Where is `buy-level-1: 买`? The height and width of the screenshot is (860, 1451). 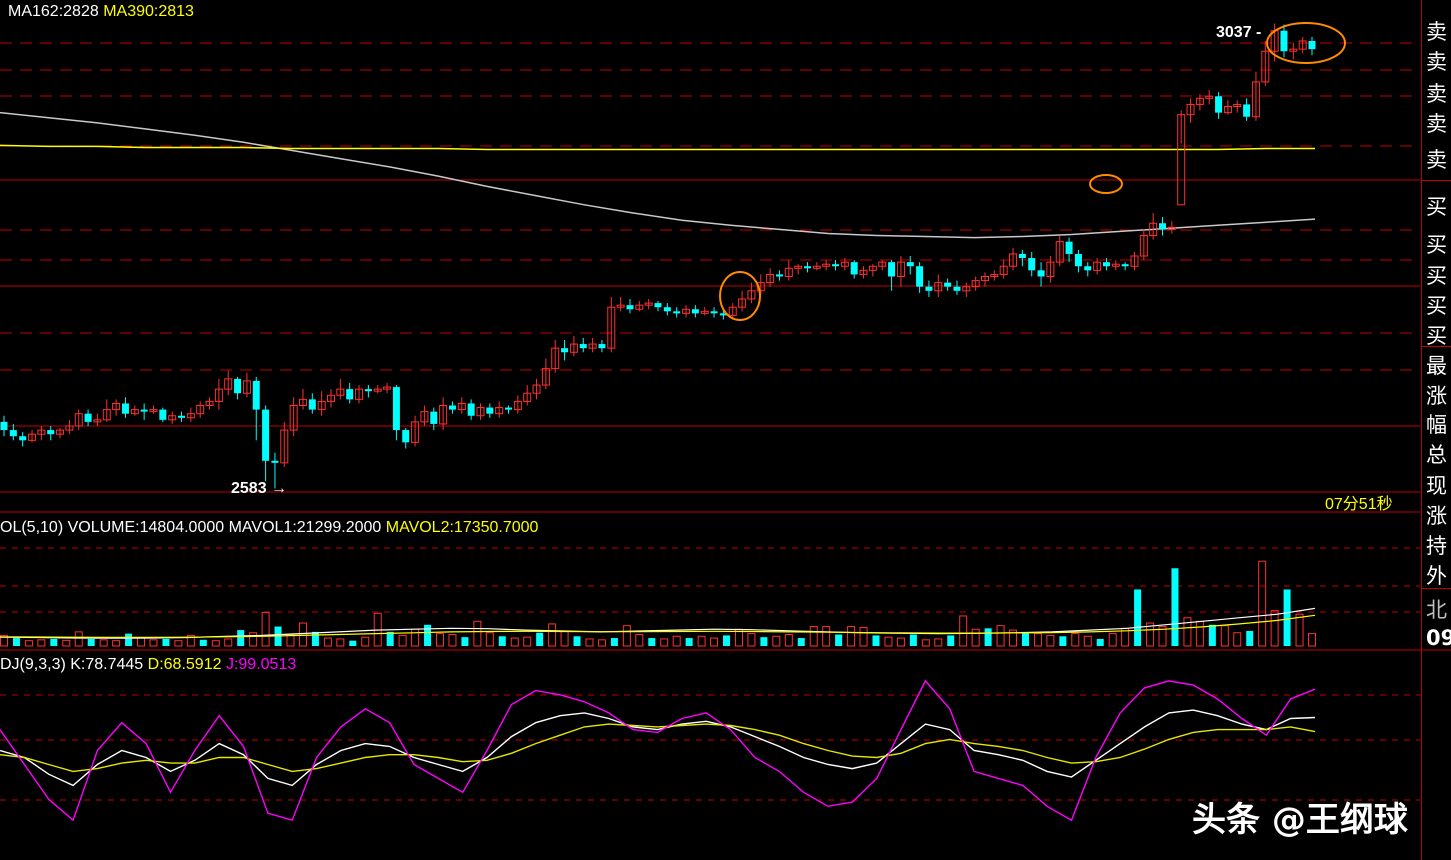
buy-level-1: 买 is located at coordinates (1436, 207).